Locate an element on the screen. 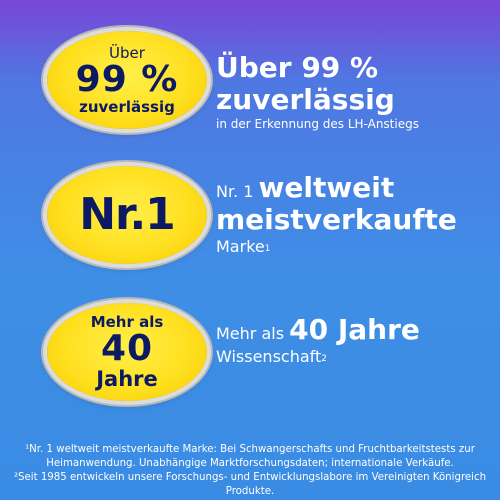  reliability-badge: Über 99 % zuverlässig is located at coordinates (127, 80).